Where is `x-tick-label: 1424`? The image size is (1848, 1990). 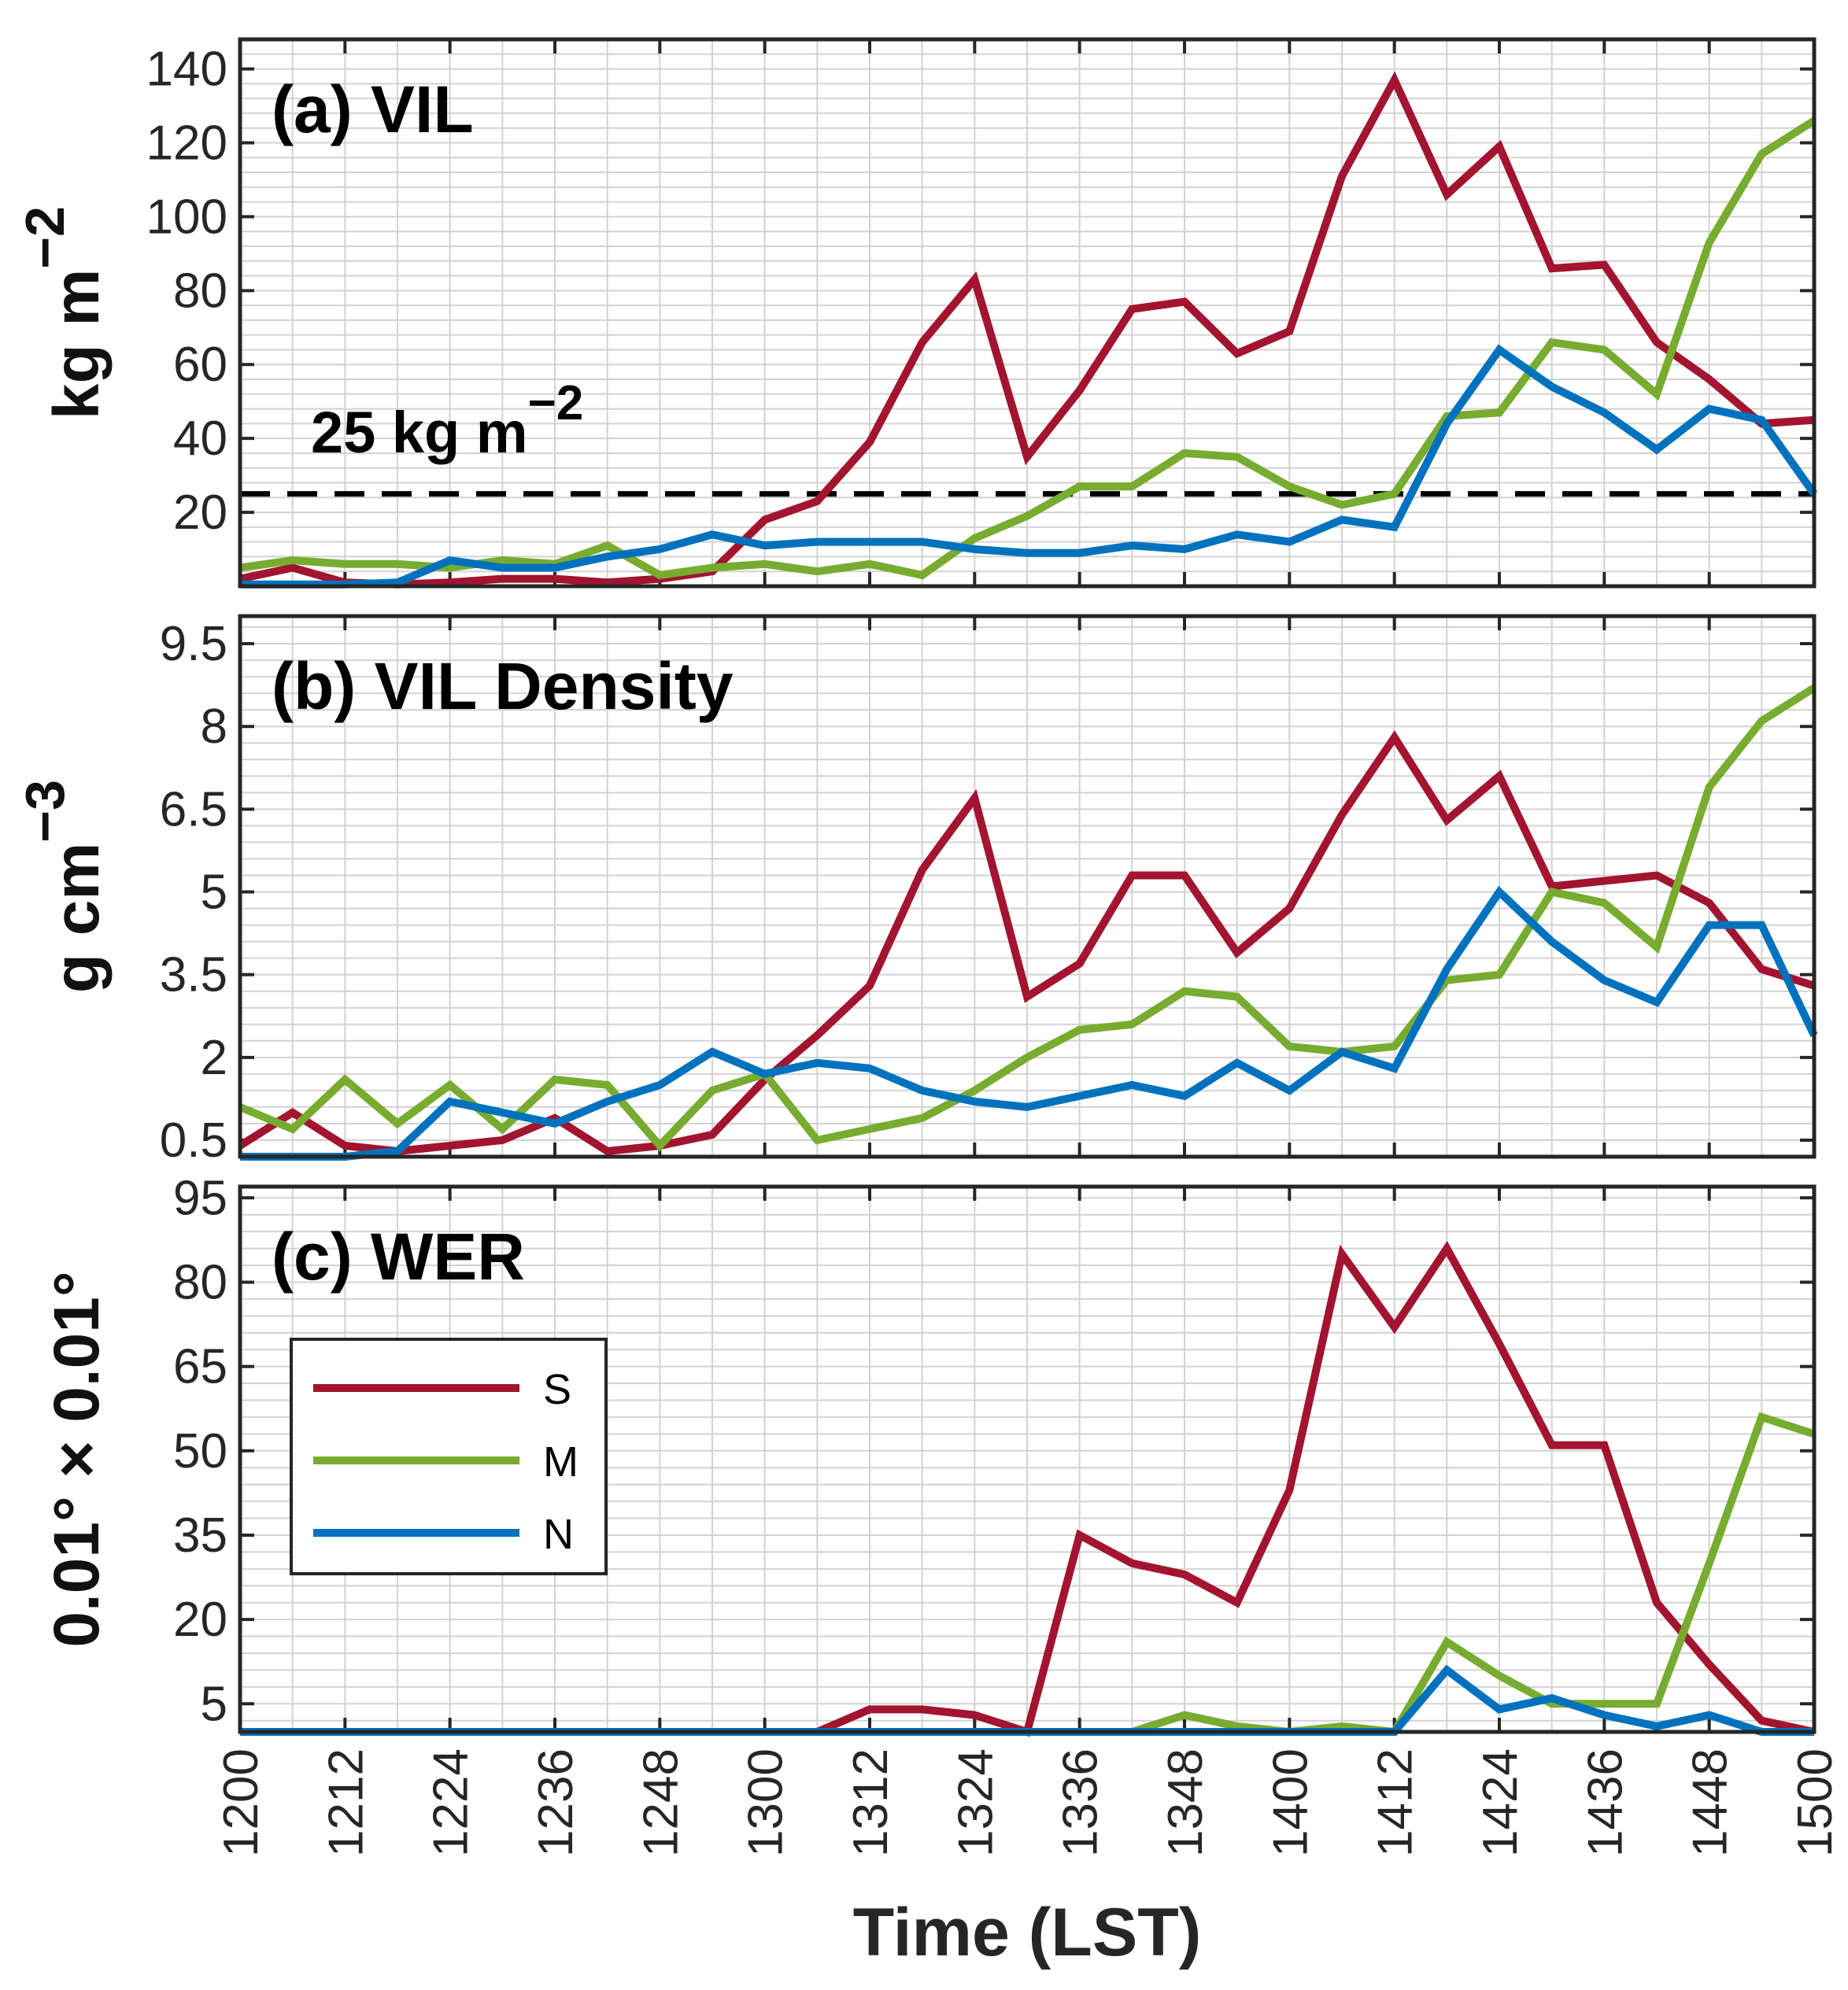 x-tick-label: 1424 is located at coordinates (1500, 1802).